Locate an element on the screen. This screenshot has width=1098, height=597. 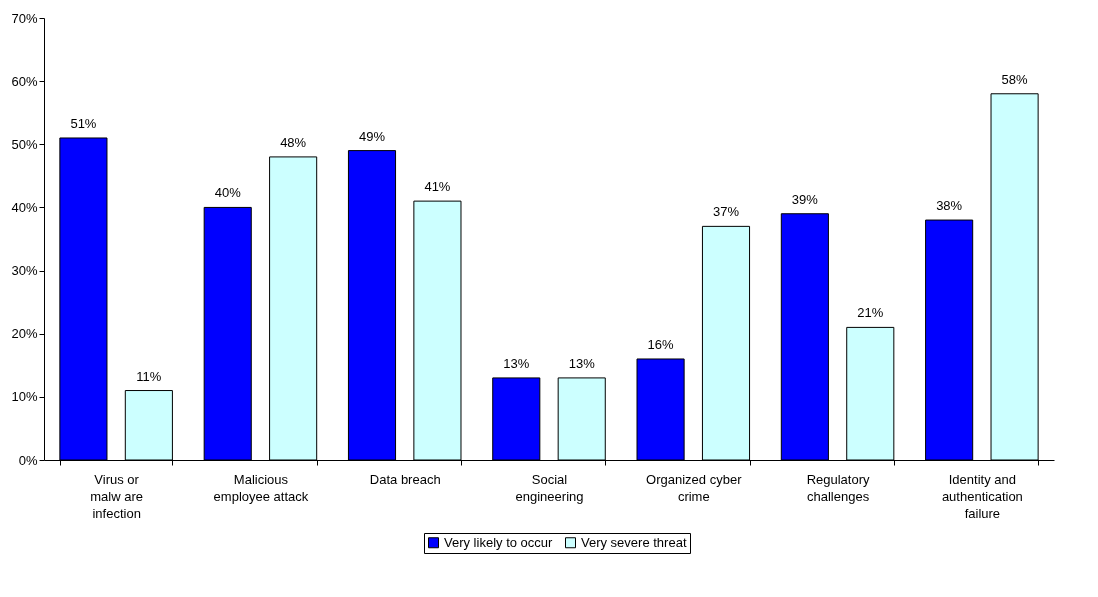
x-tick-label: Virus or malw are infection is located at coordinates (117, 496).